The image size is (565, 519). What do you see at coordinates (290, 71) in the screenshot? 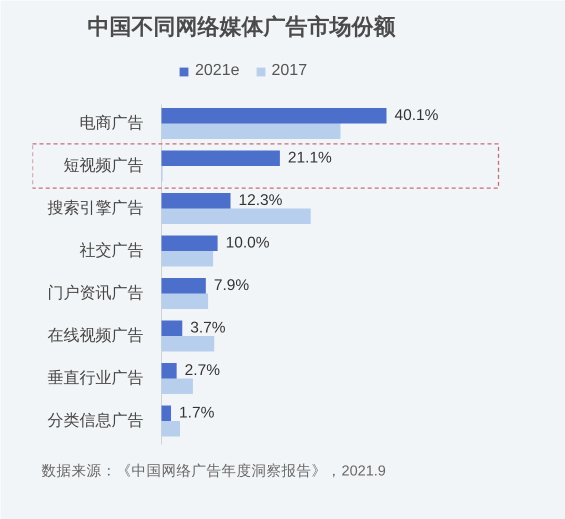
I see `legend-label: 2017` at bounding box center [290, 71].